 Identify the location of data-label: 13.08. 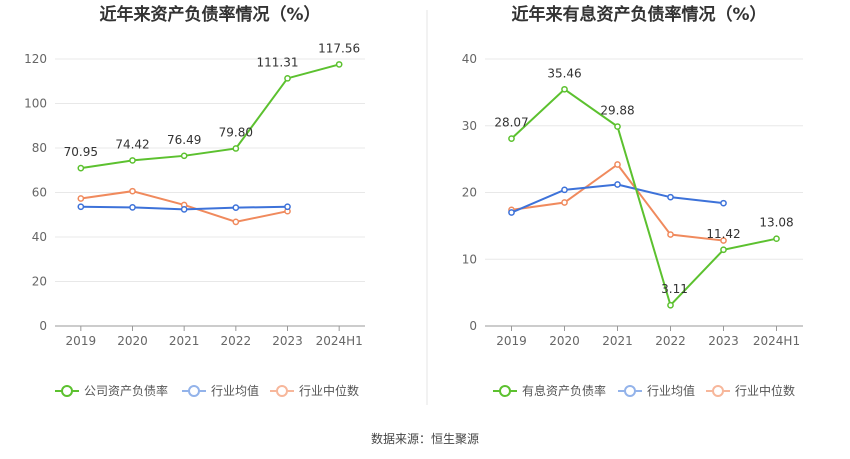
(776, 223).